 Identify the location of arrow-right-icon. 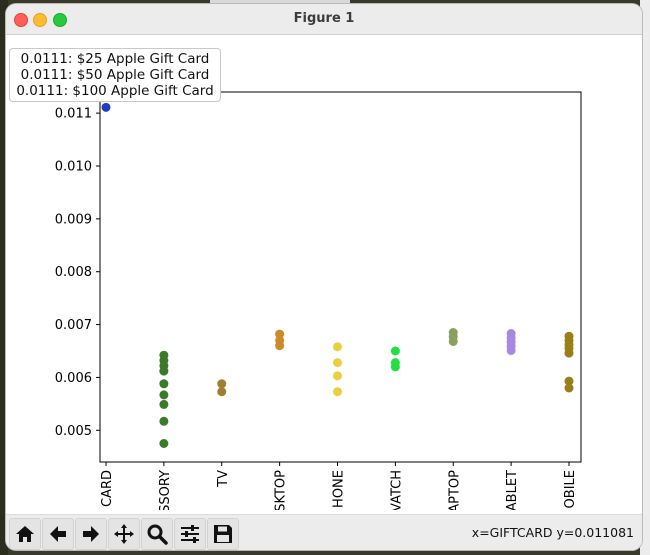
(91, 534).